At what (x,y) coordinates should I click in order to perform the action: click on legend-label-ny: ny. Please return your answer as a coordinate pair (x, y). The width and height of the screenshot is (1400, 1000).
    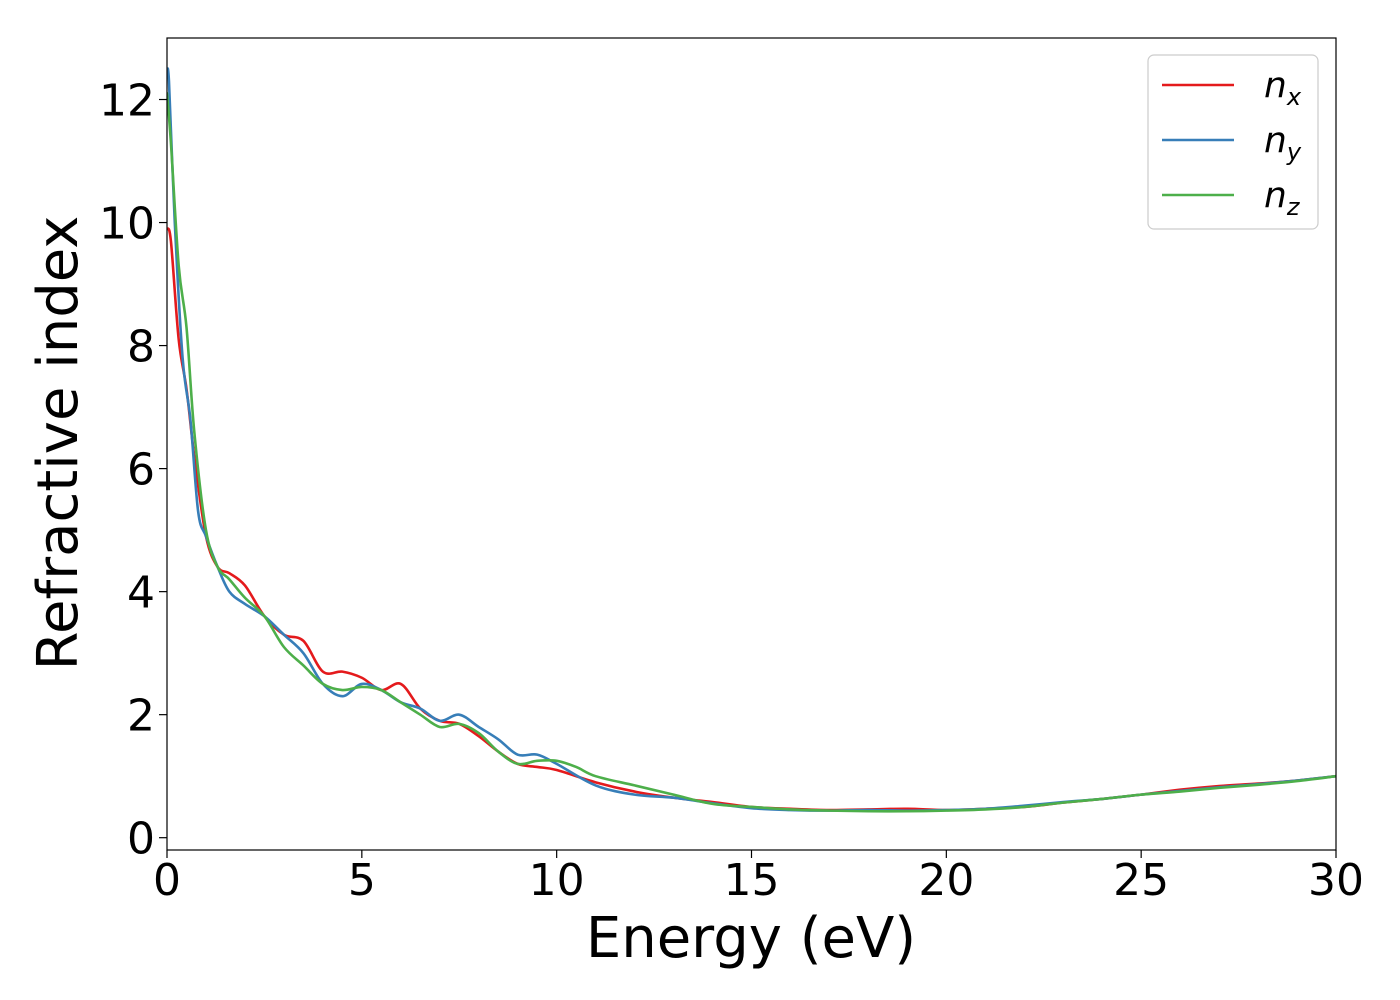
    Looking at the image, I should click on (1283, 143).